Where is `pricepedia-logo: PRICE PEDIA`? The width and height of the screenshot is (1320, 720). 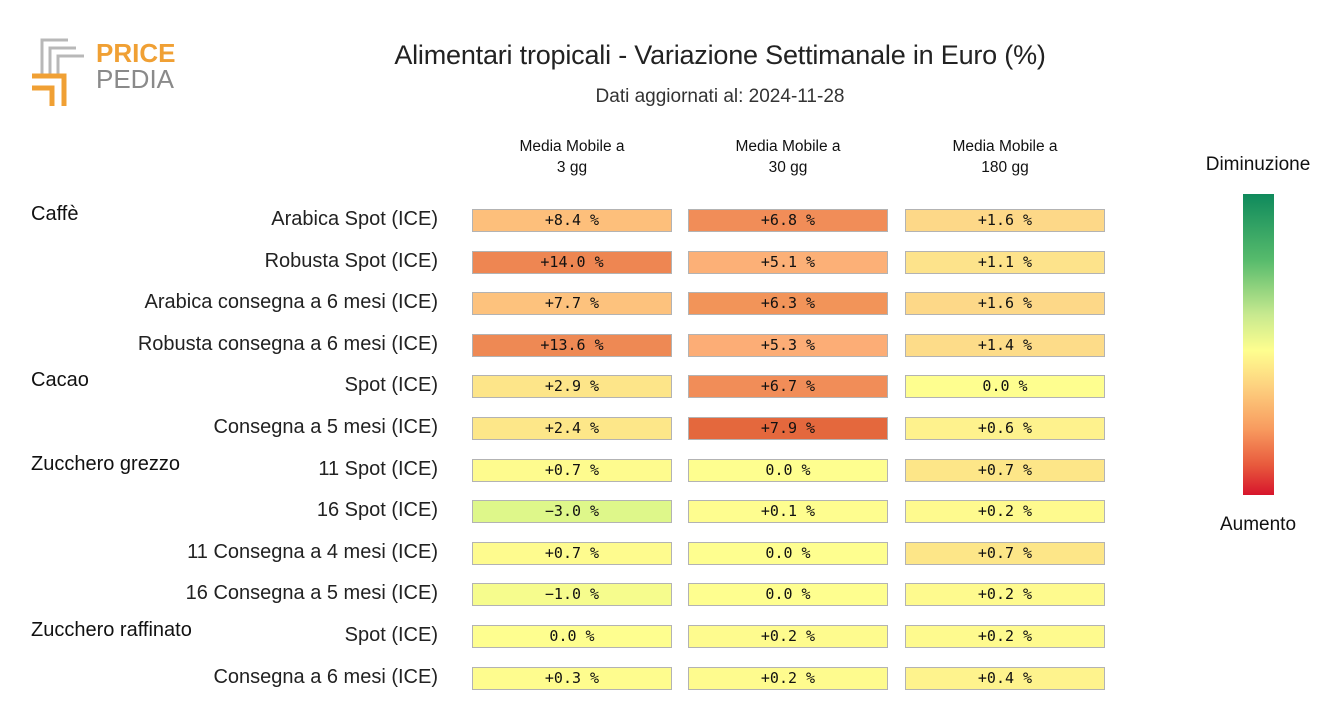
pricepedia-logo: PRICE PEDIA is located at coordinates (103, 72).